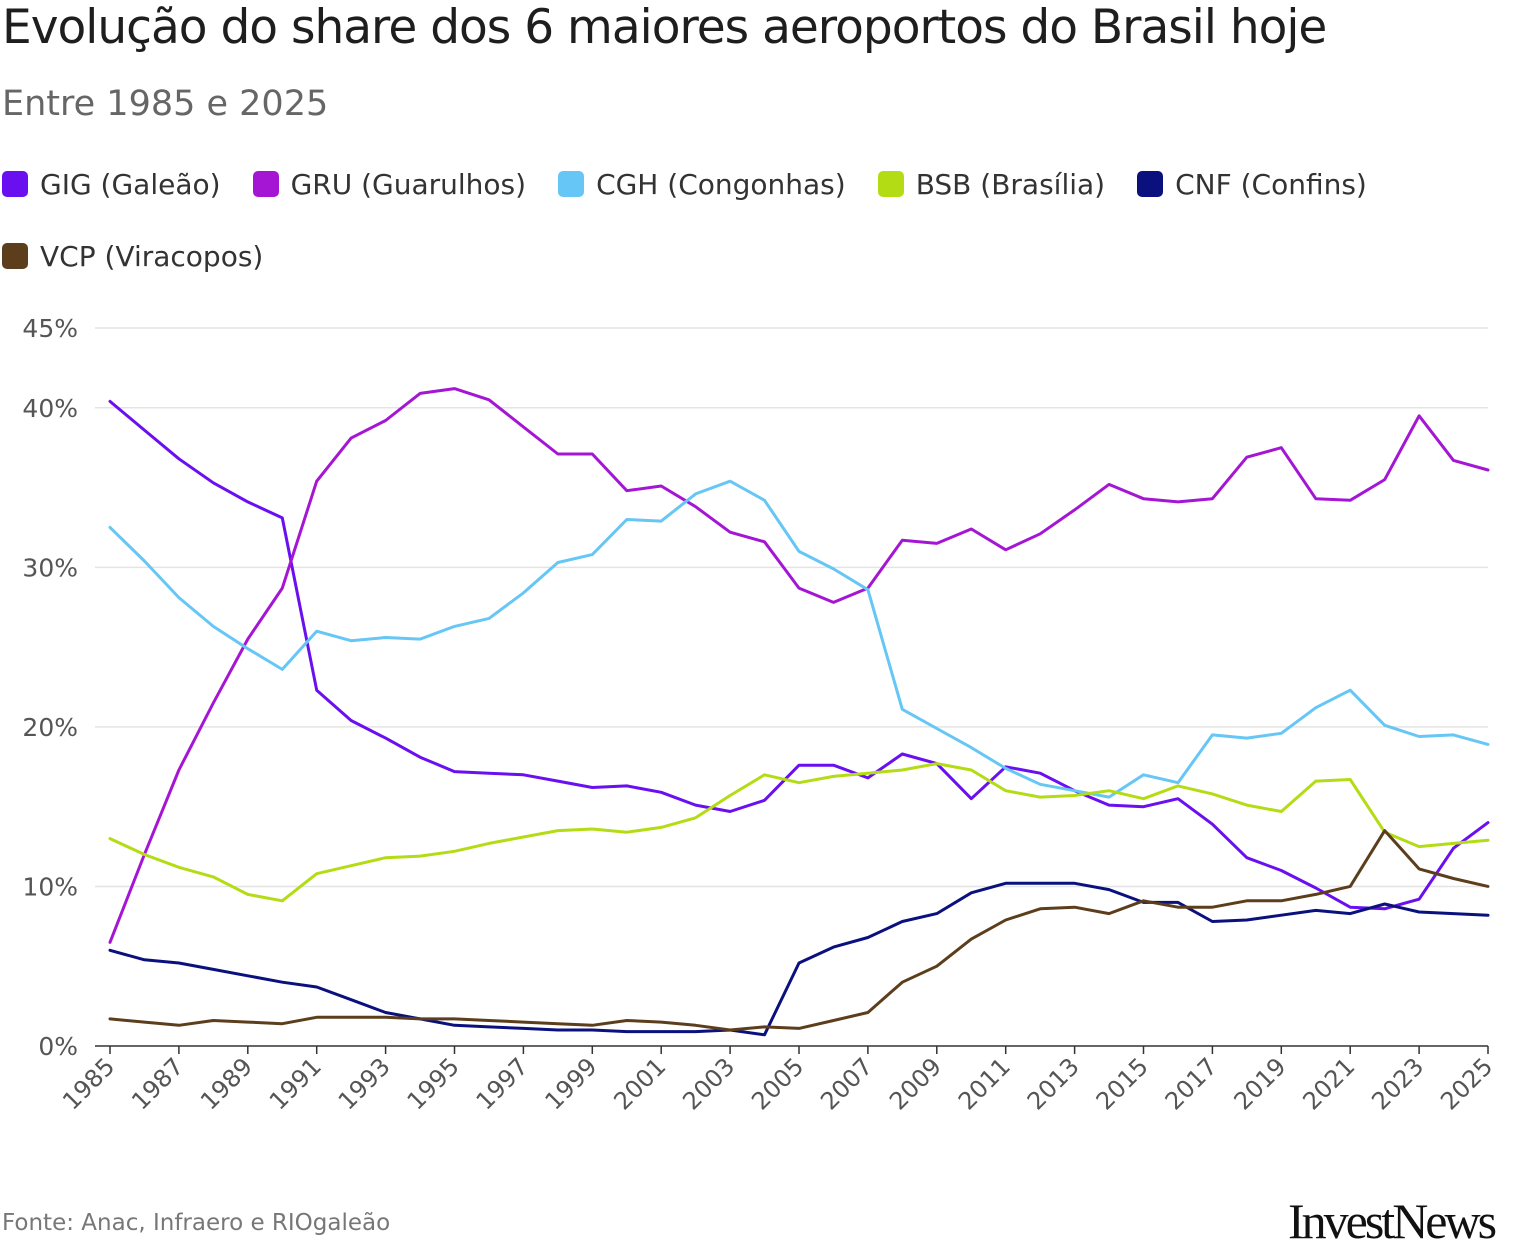 This screenshot has height=1250, width=1520. Describe the element at coordinates (1053, 1083) in the screenshot. I see `x-tick-label: 2013` at that location.